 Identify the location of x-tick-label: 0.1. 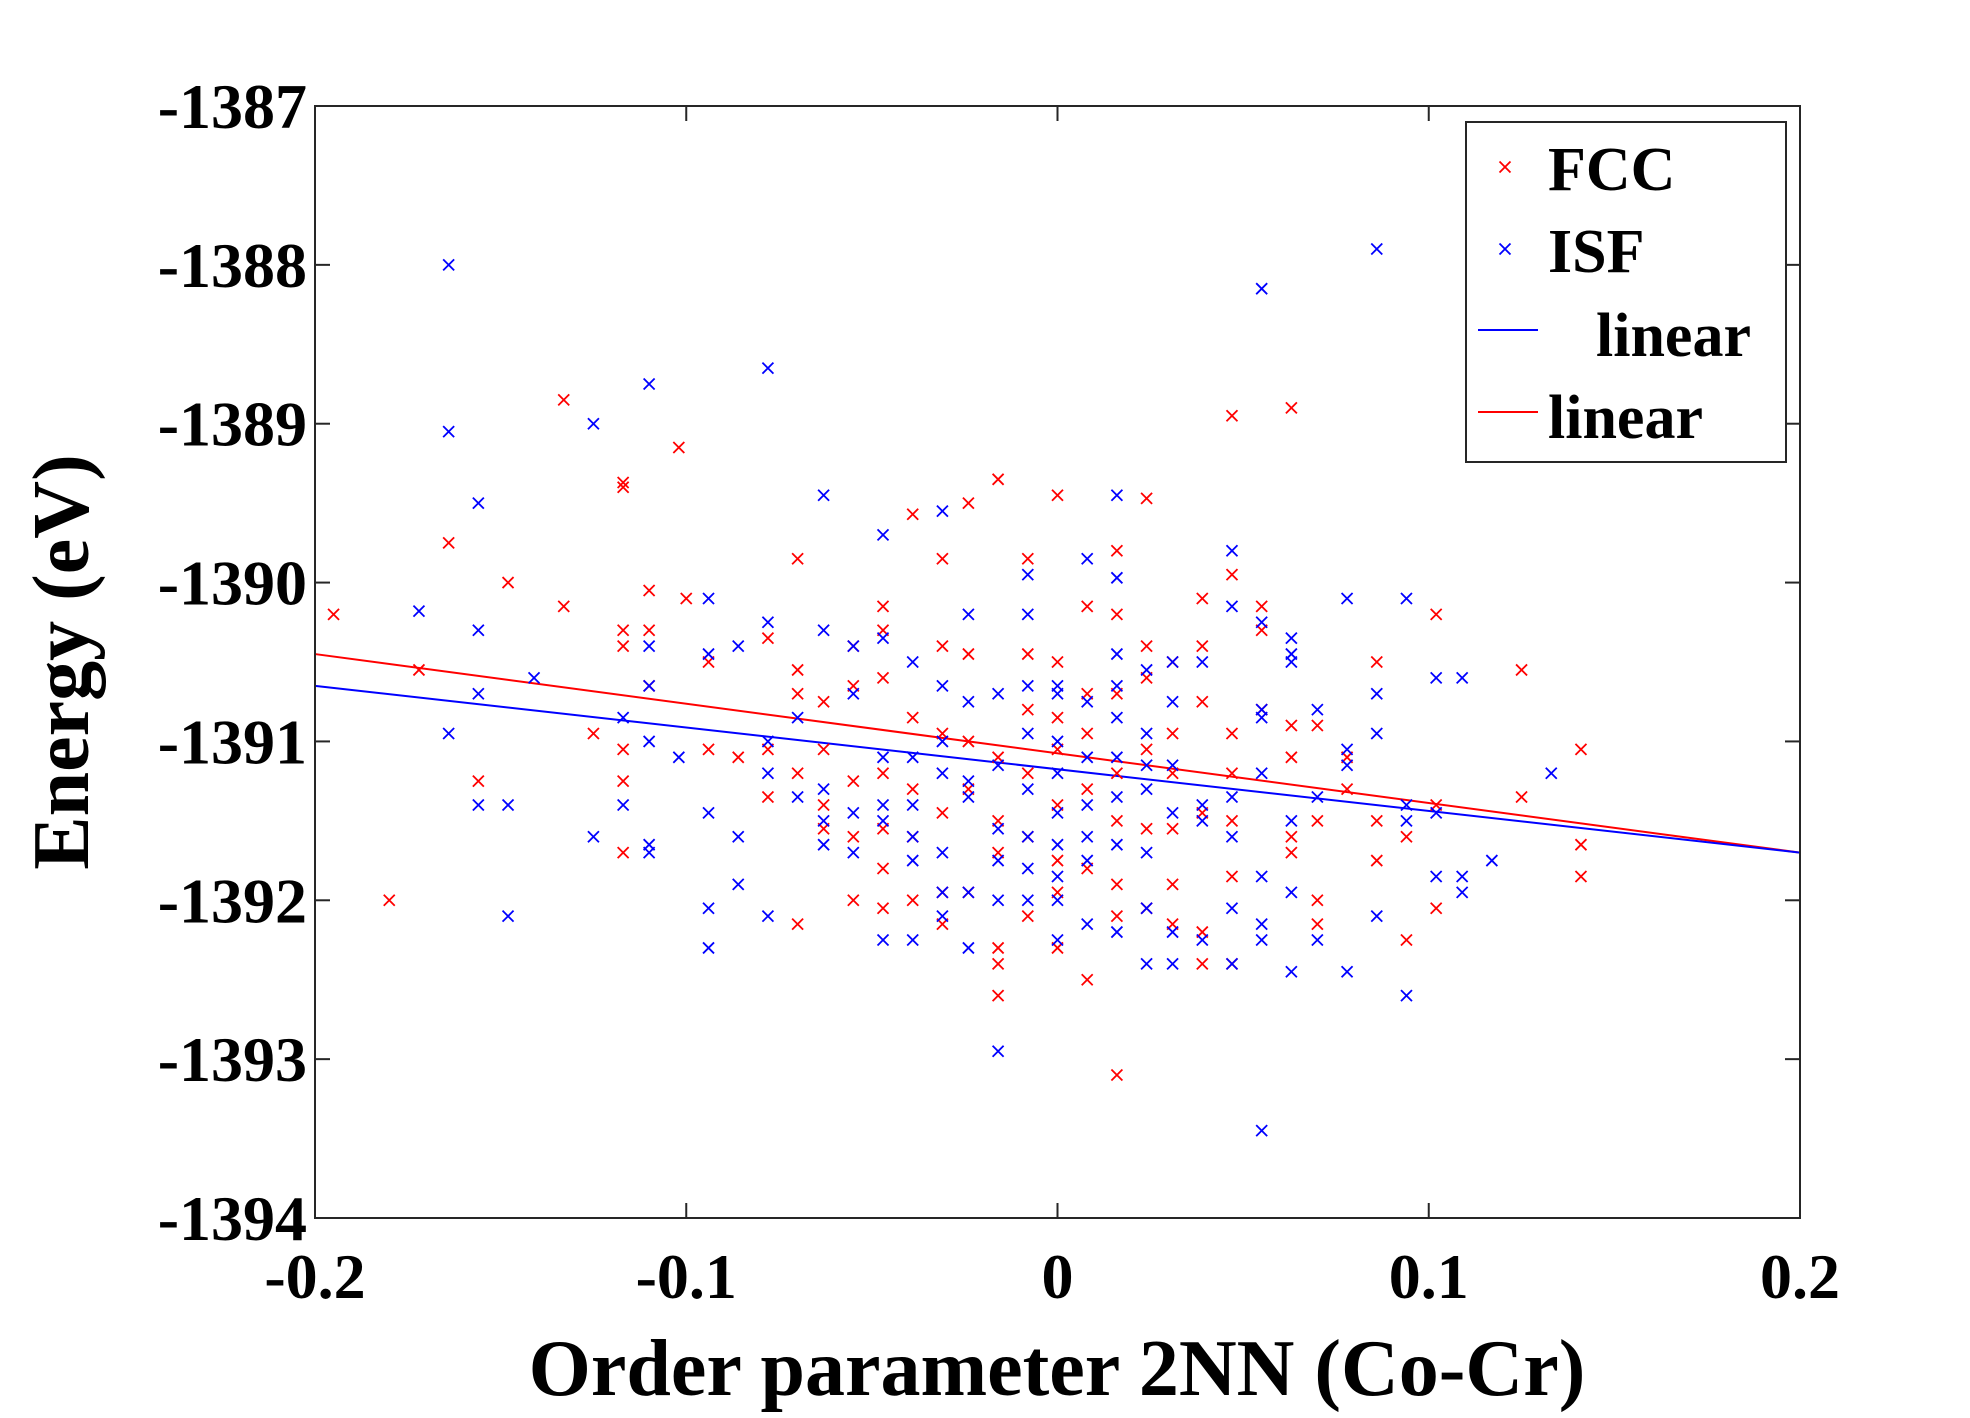
(1429, 1276).